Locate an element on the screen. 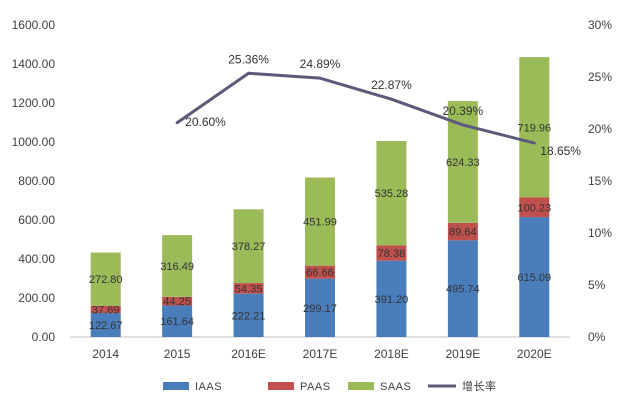  bar-saas-2018e is located at coordinates (391, 193).